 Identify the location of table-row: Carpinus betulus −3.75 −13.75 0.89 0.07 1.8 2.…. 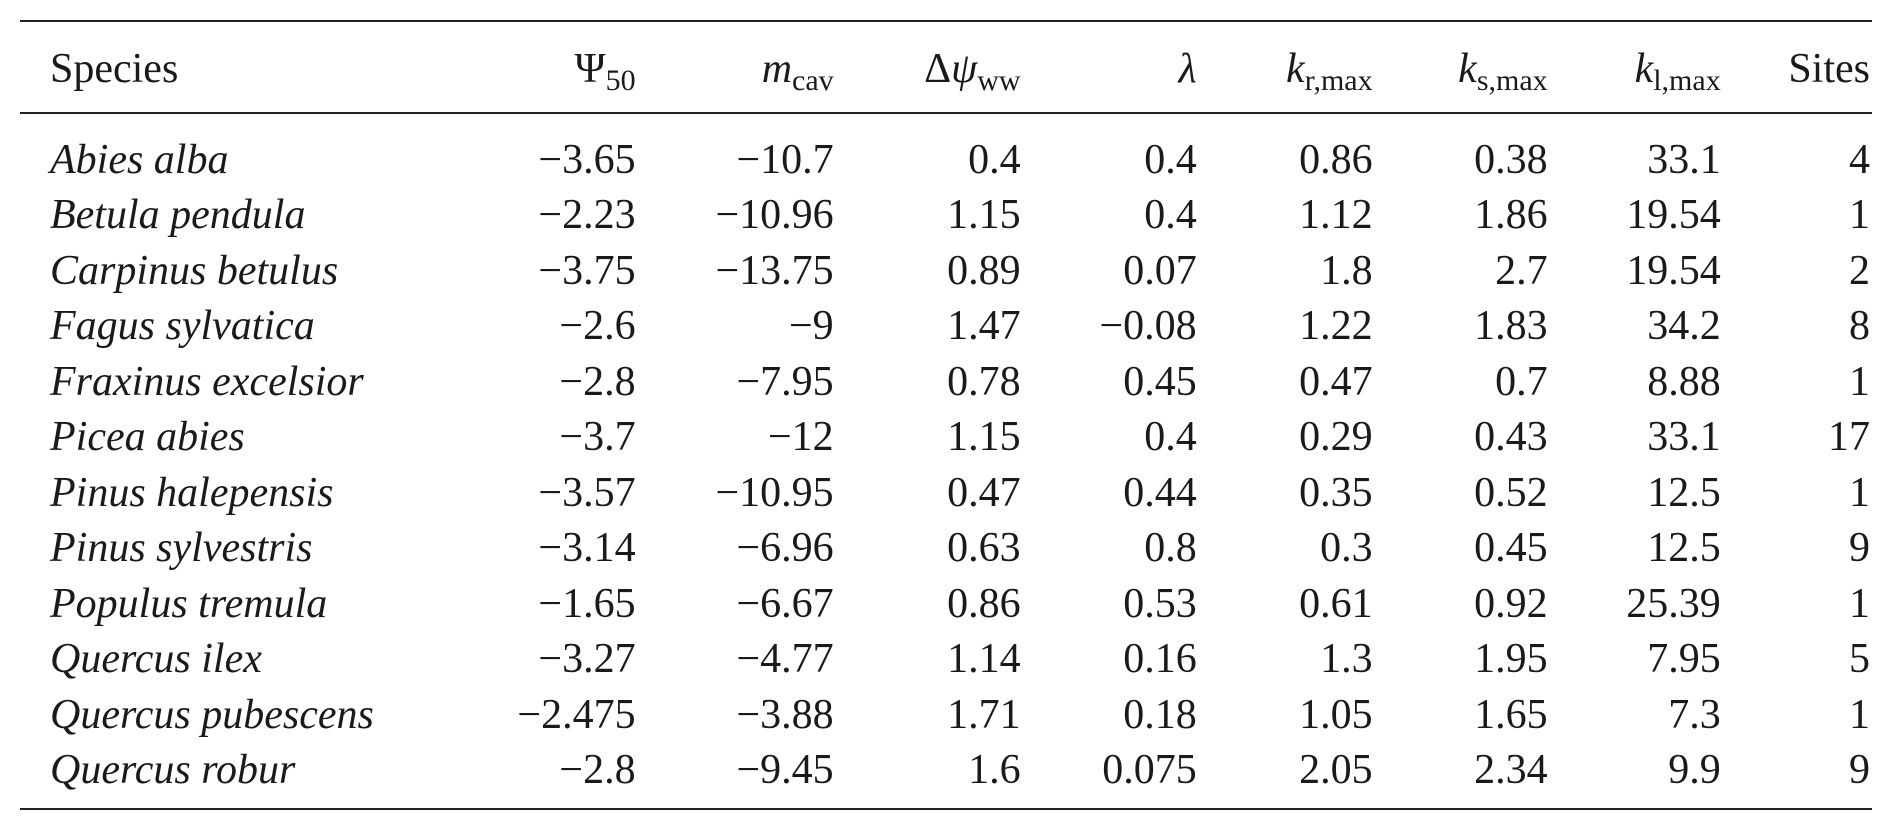
(946, 271).